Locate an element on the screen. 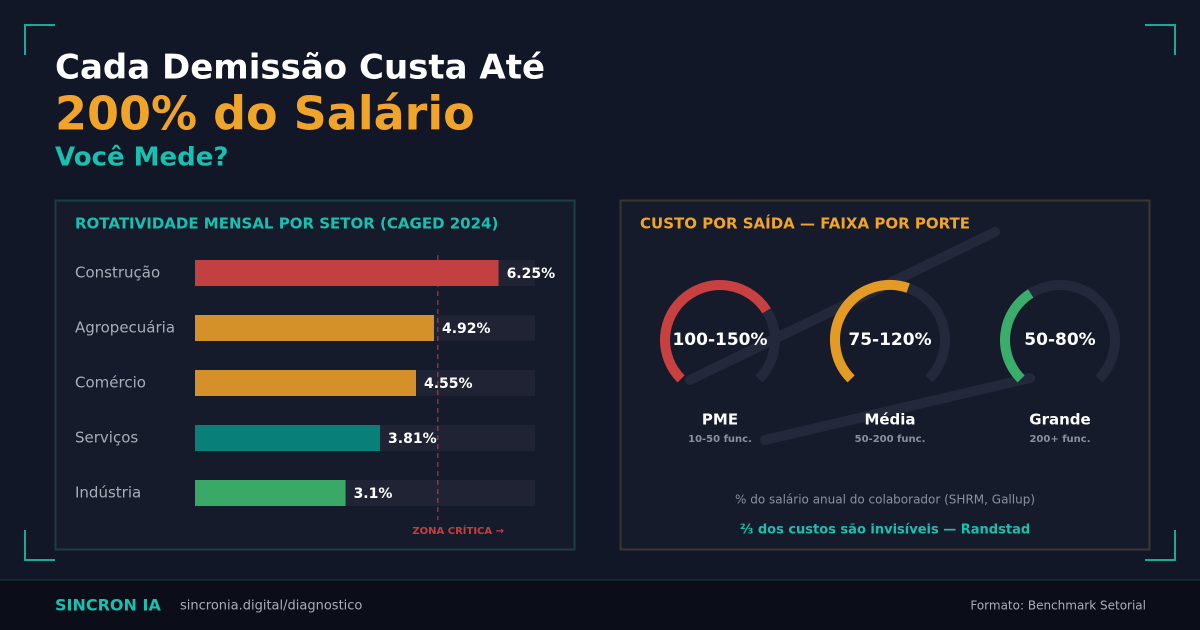  value-label: 4.55% is located at coordinates (448, 384).